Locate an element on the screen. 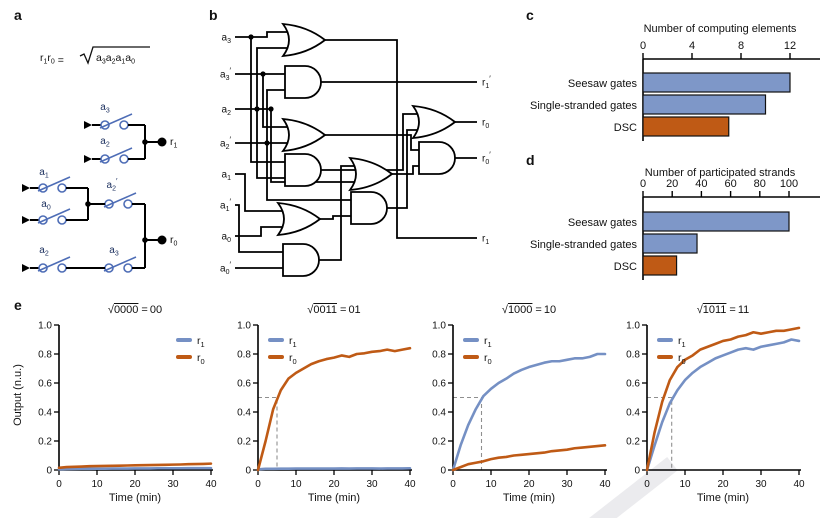 This screenshot has width=826, height=518. panel-a-letter: a is located at coordinates (18, 15).